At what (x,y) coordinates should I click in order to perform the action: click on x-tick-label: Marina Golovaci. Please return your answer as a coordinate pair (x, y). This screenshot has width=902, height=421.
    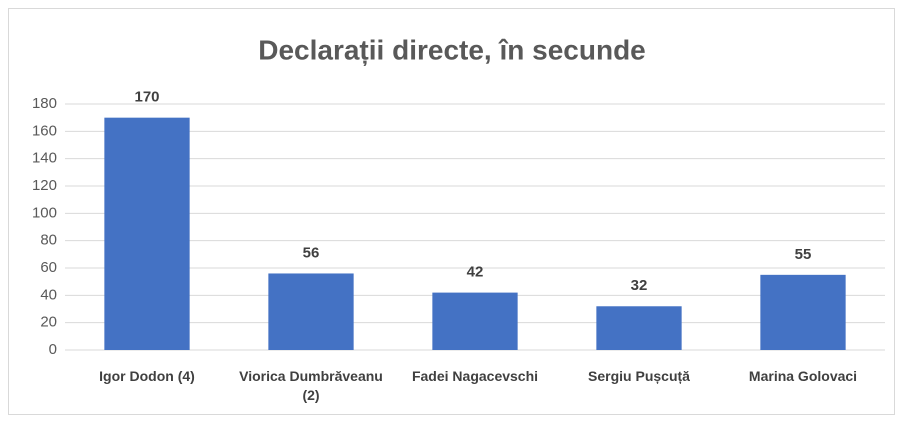
    Looking at the image, I should click on (803, 376).